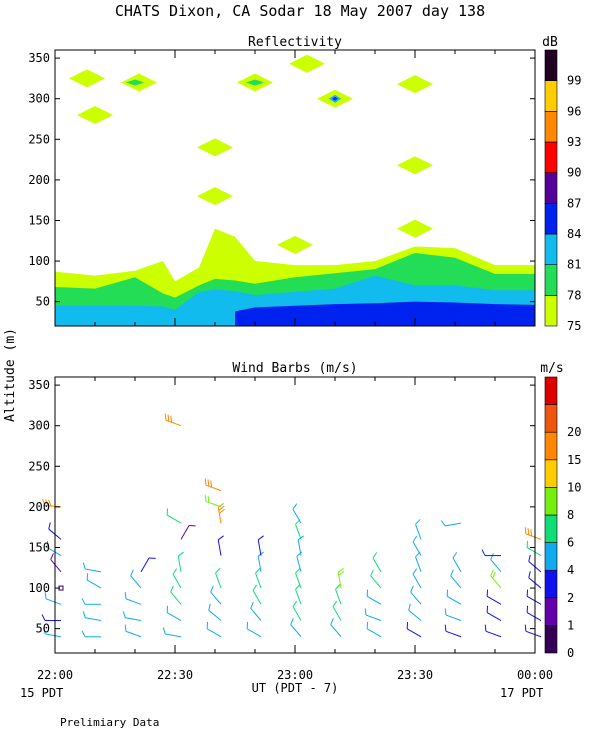 This screenshot has height=754, width=600. What do you see at coordinates (39, 180) in the screenshot?
I see `y-tick-label: 200` at bounding box center [39, 180].